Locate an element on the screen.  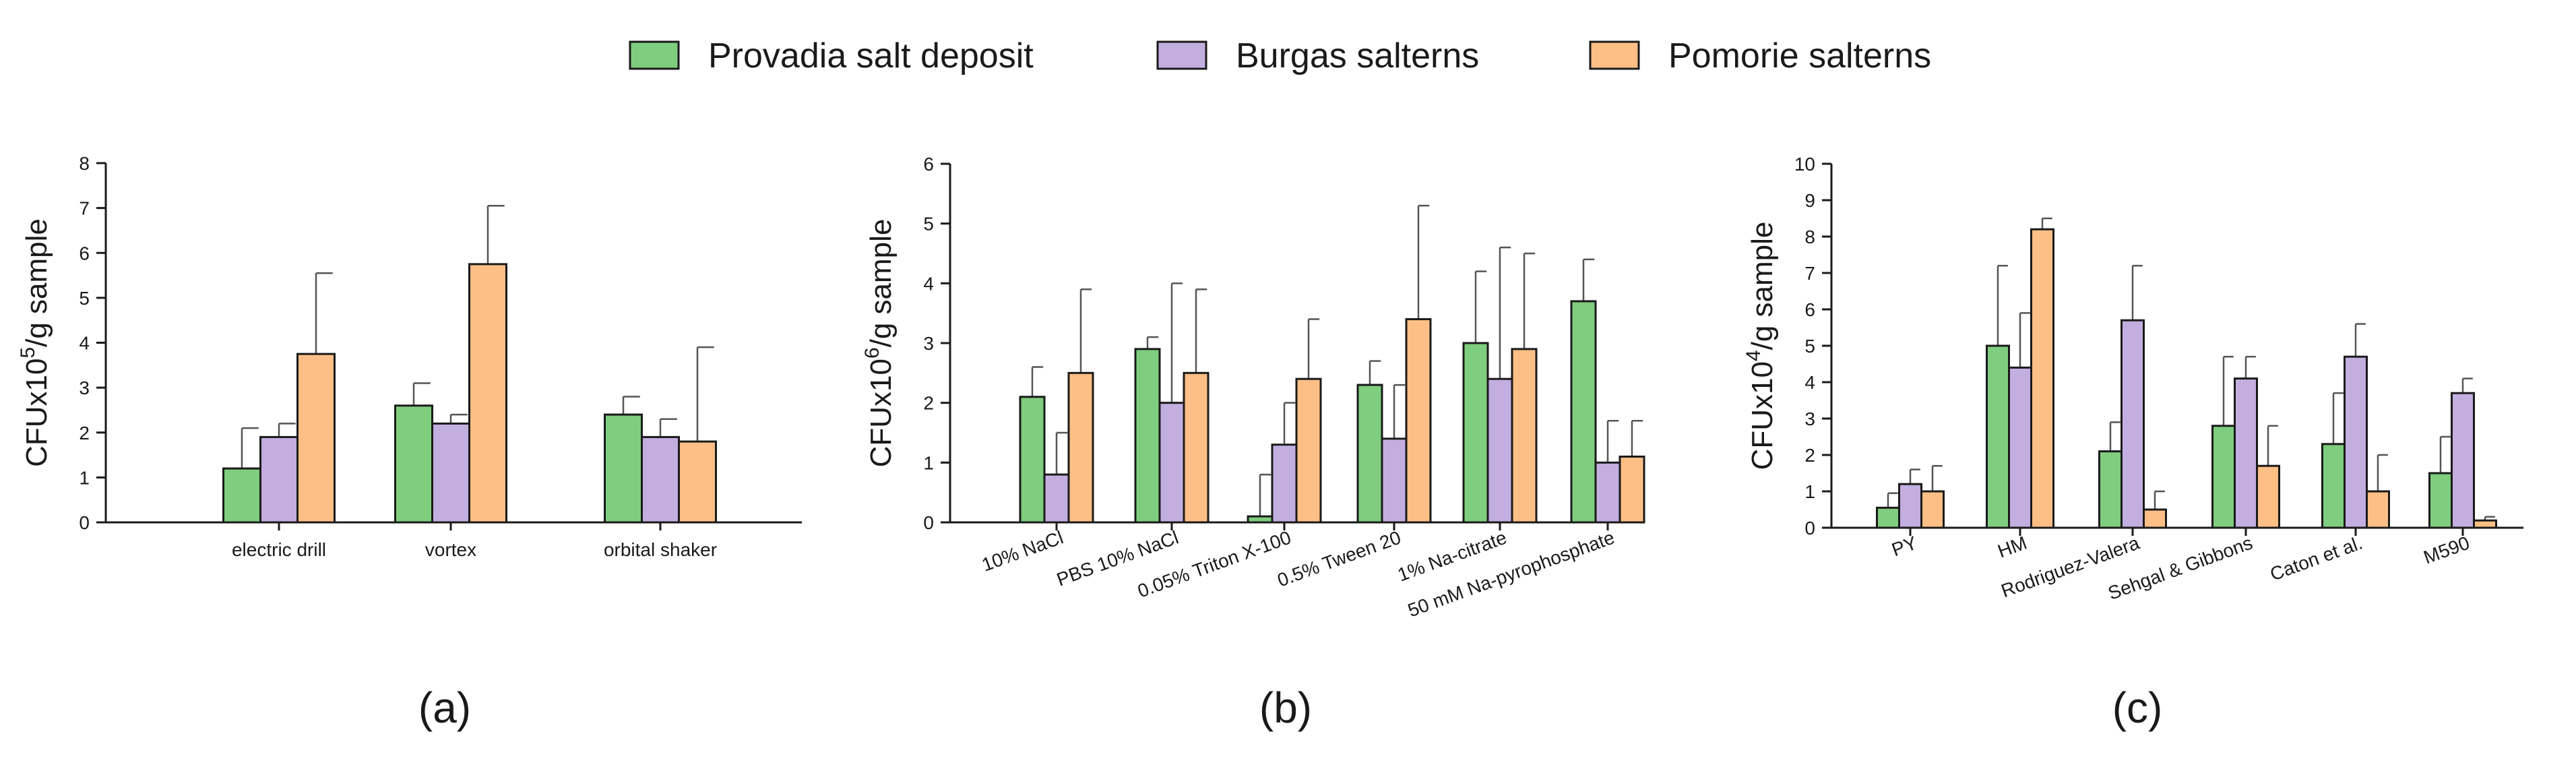
legend-label: Burgas salterns is located at coordinates (1357, 55).